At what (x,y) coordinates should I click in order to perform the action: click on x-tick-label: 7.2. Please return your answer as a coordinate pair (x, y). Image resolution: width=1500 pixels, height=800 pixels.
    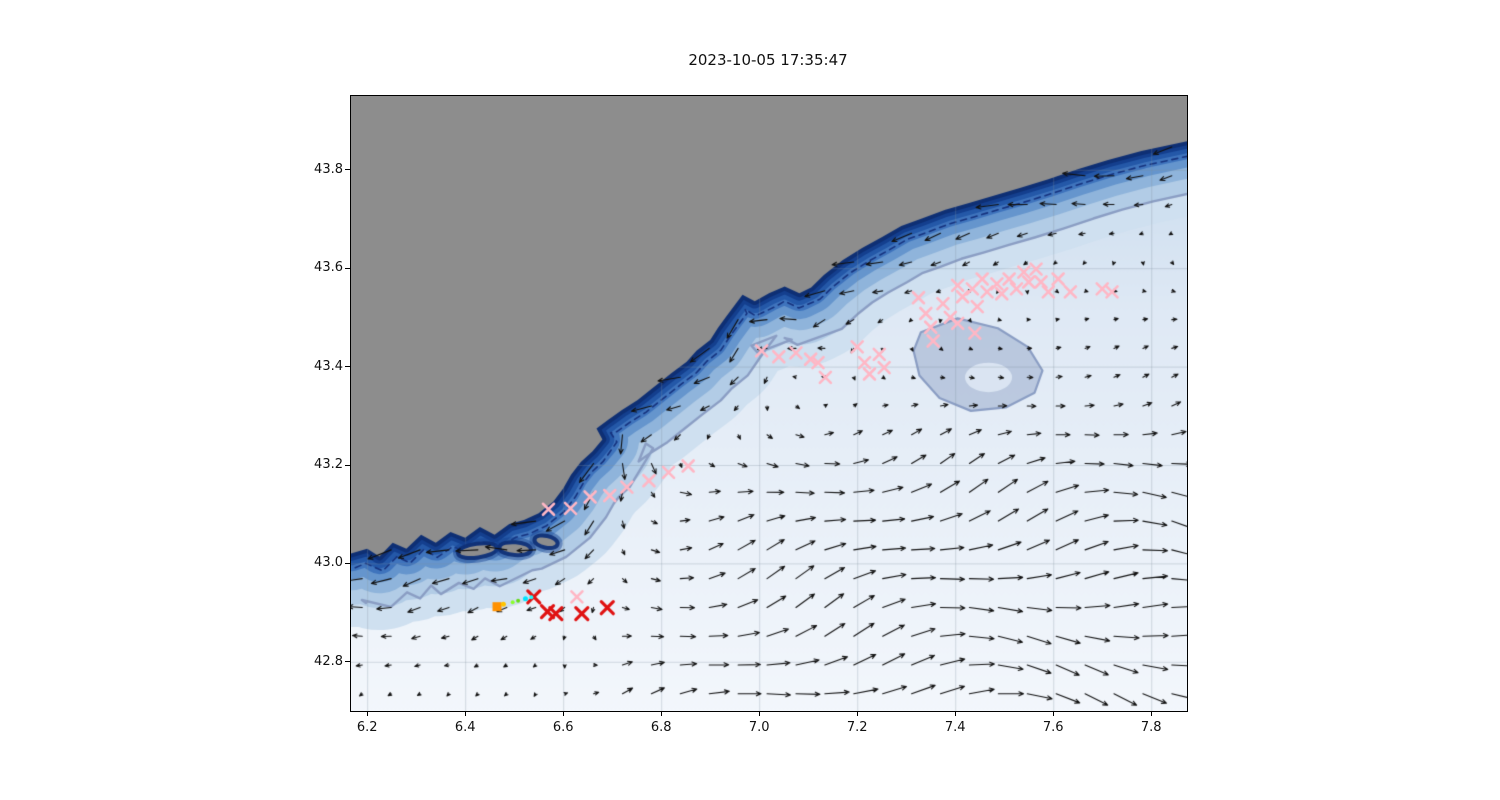
    Looking at the image, I should click on (857, 727).